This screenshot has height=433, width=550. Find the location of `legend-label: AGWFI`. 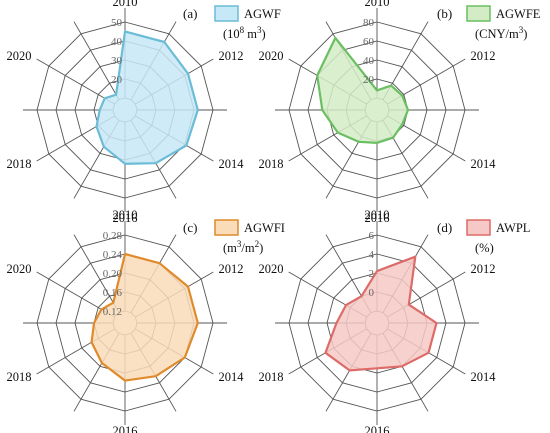

legend-label: AGWFI is located at coordinates (264, 228).